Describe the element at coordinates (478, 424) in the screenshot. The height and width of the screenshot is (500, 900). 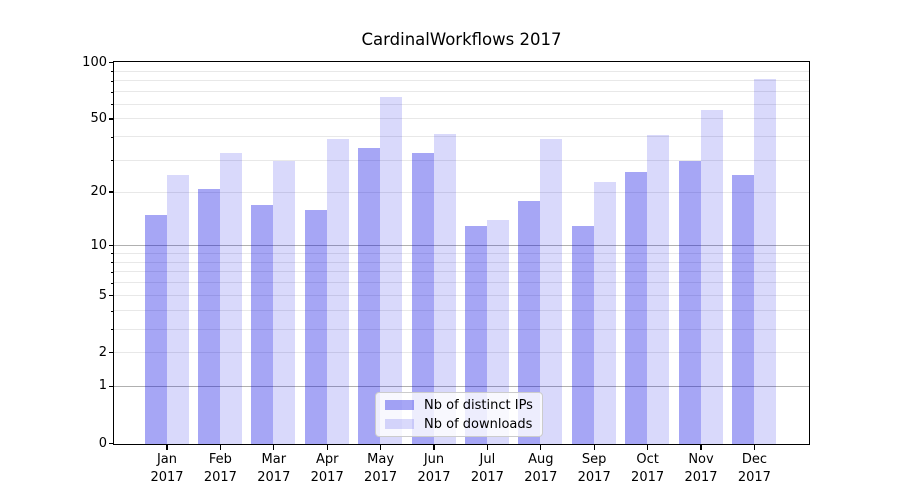
I see `legend-label-downloads: Nb of downloads` at that location.